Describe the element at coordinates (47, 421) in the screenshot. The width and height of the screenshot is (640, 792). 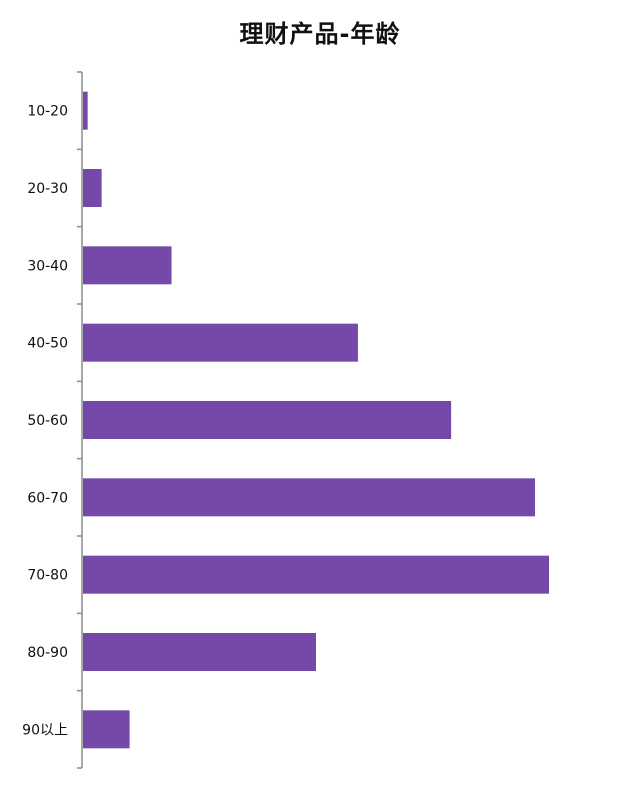
I see `category-label: 50-60` at that location.